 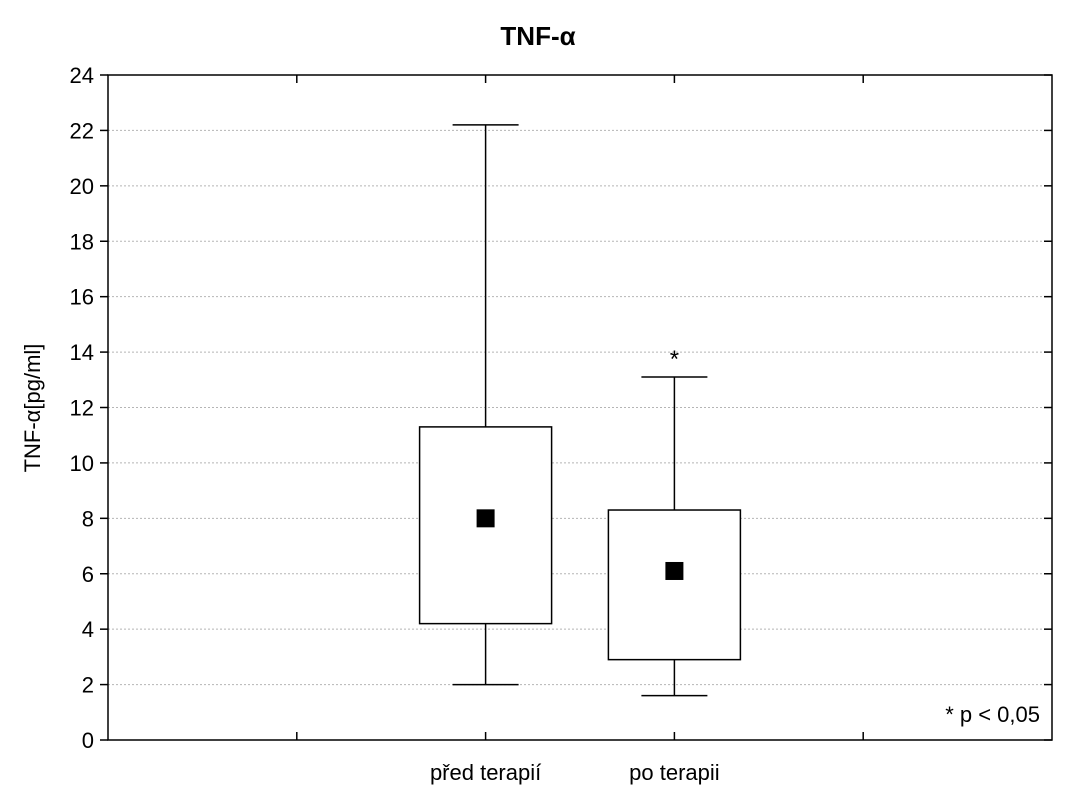 I want to click on y-tick-label: 24, so click(x=82, y=75).